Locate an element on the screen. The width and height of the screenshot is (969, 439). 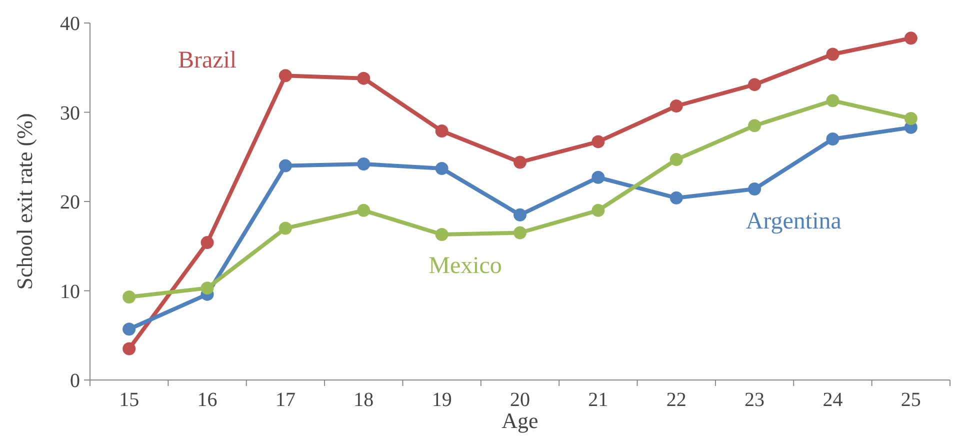
x-axis-title: Age is located at coordinates (520, 420).